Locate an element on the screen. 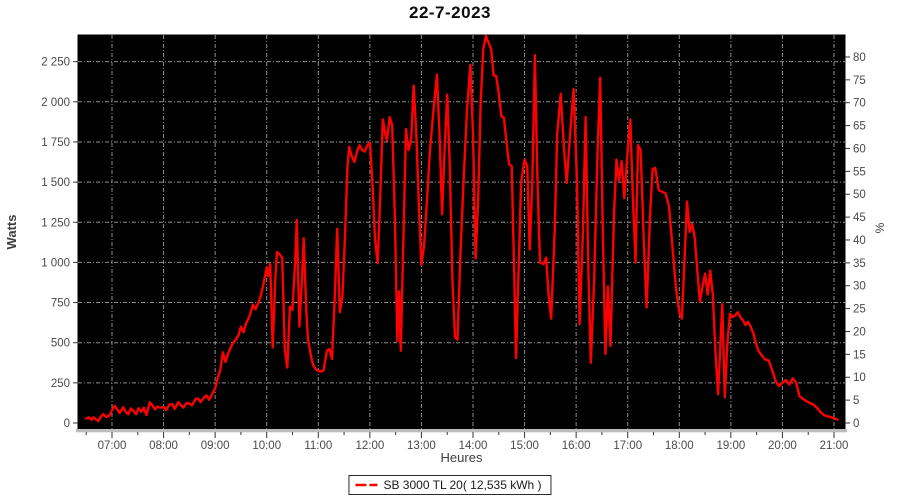 The image size is (900, 500). y-axis-right-tick-label: 80 is located at coordinates (859, 58).